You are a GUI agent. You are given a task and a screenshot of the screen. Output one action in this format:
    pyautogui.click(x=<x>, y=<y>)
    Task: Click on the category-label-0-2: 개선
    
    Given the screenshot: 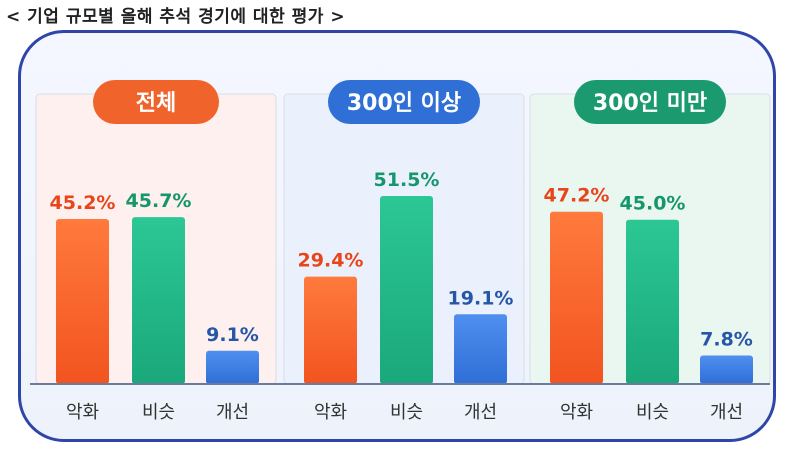 What is the action you would take?
    pyautogui.click(x=232, y=412)
    